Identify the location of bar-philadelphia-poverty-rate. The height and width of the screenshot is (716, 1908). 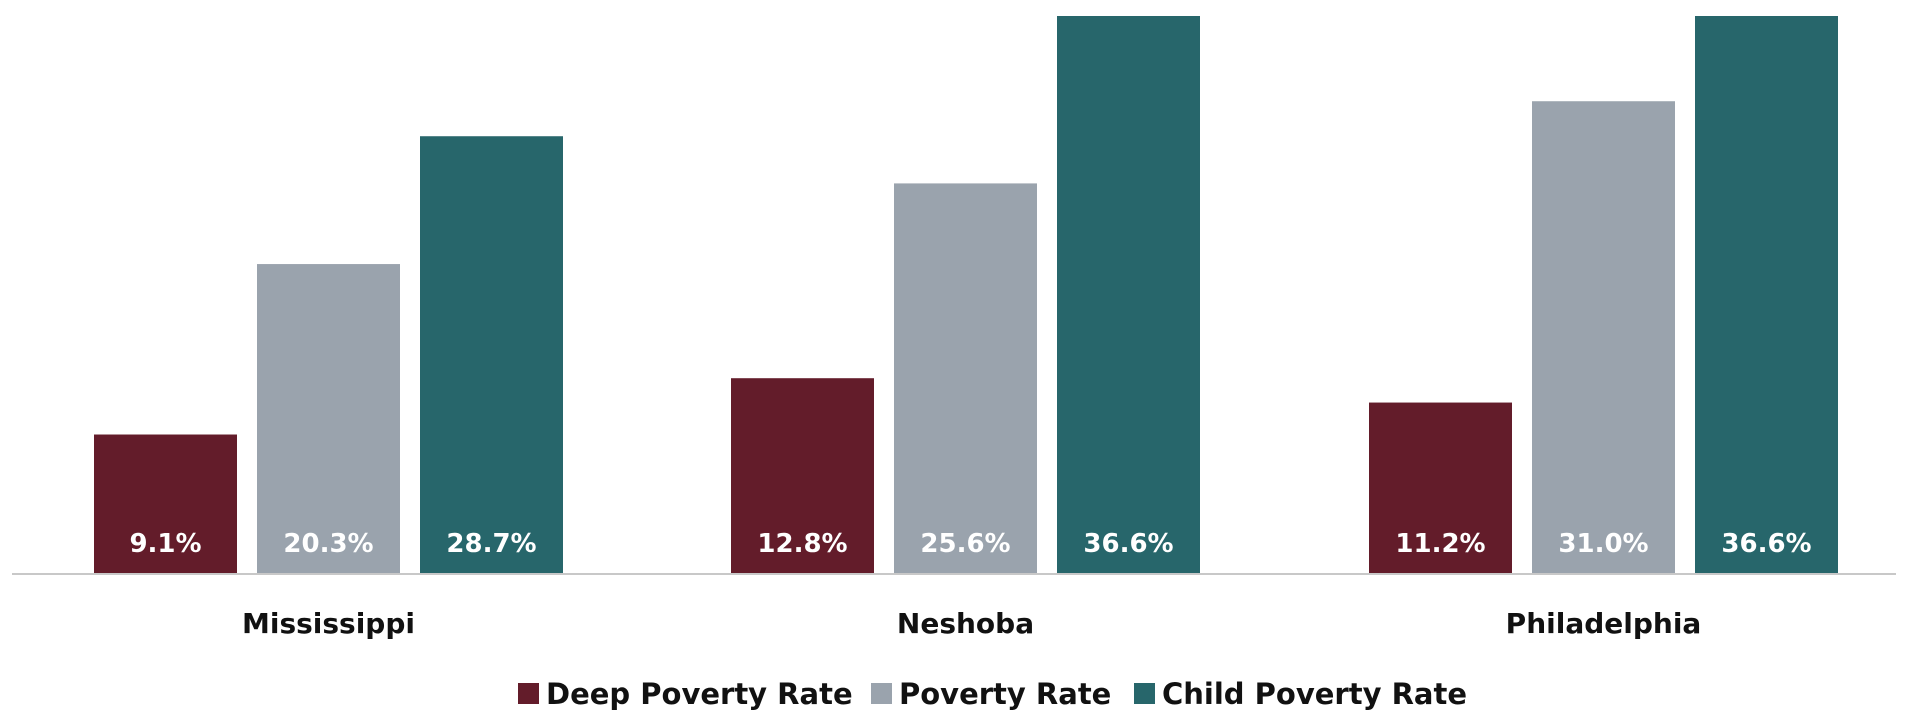
(1603, 337).